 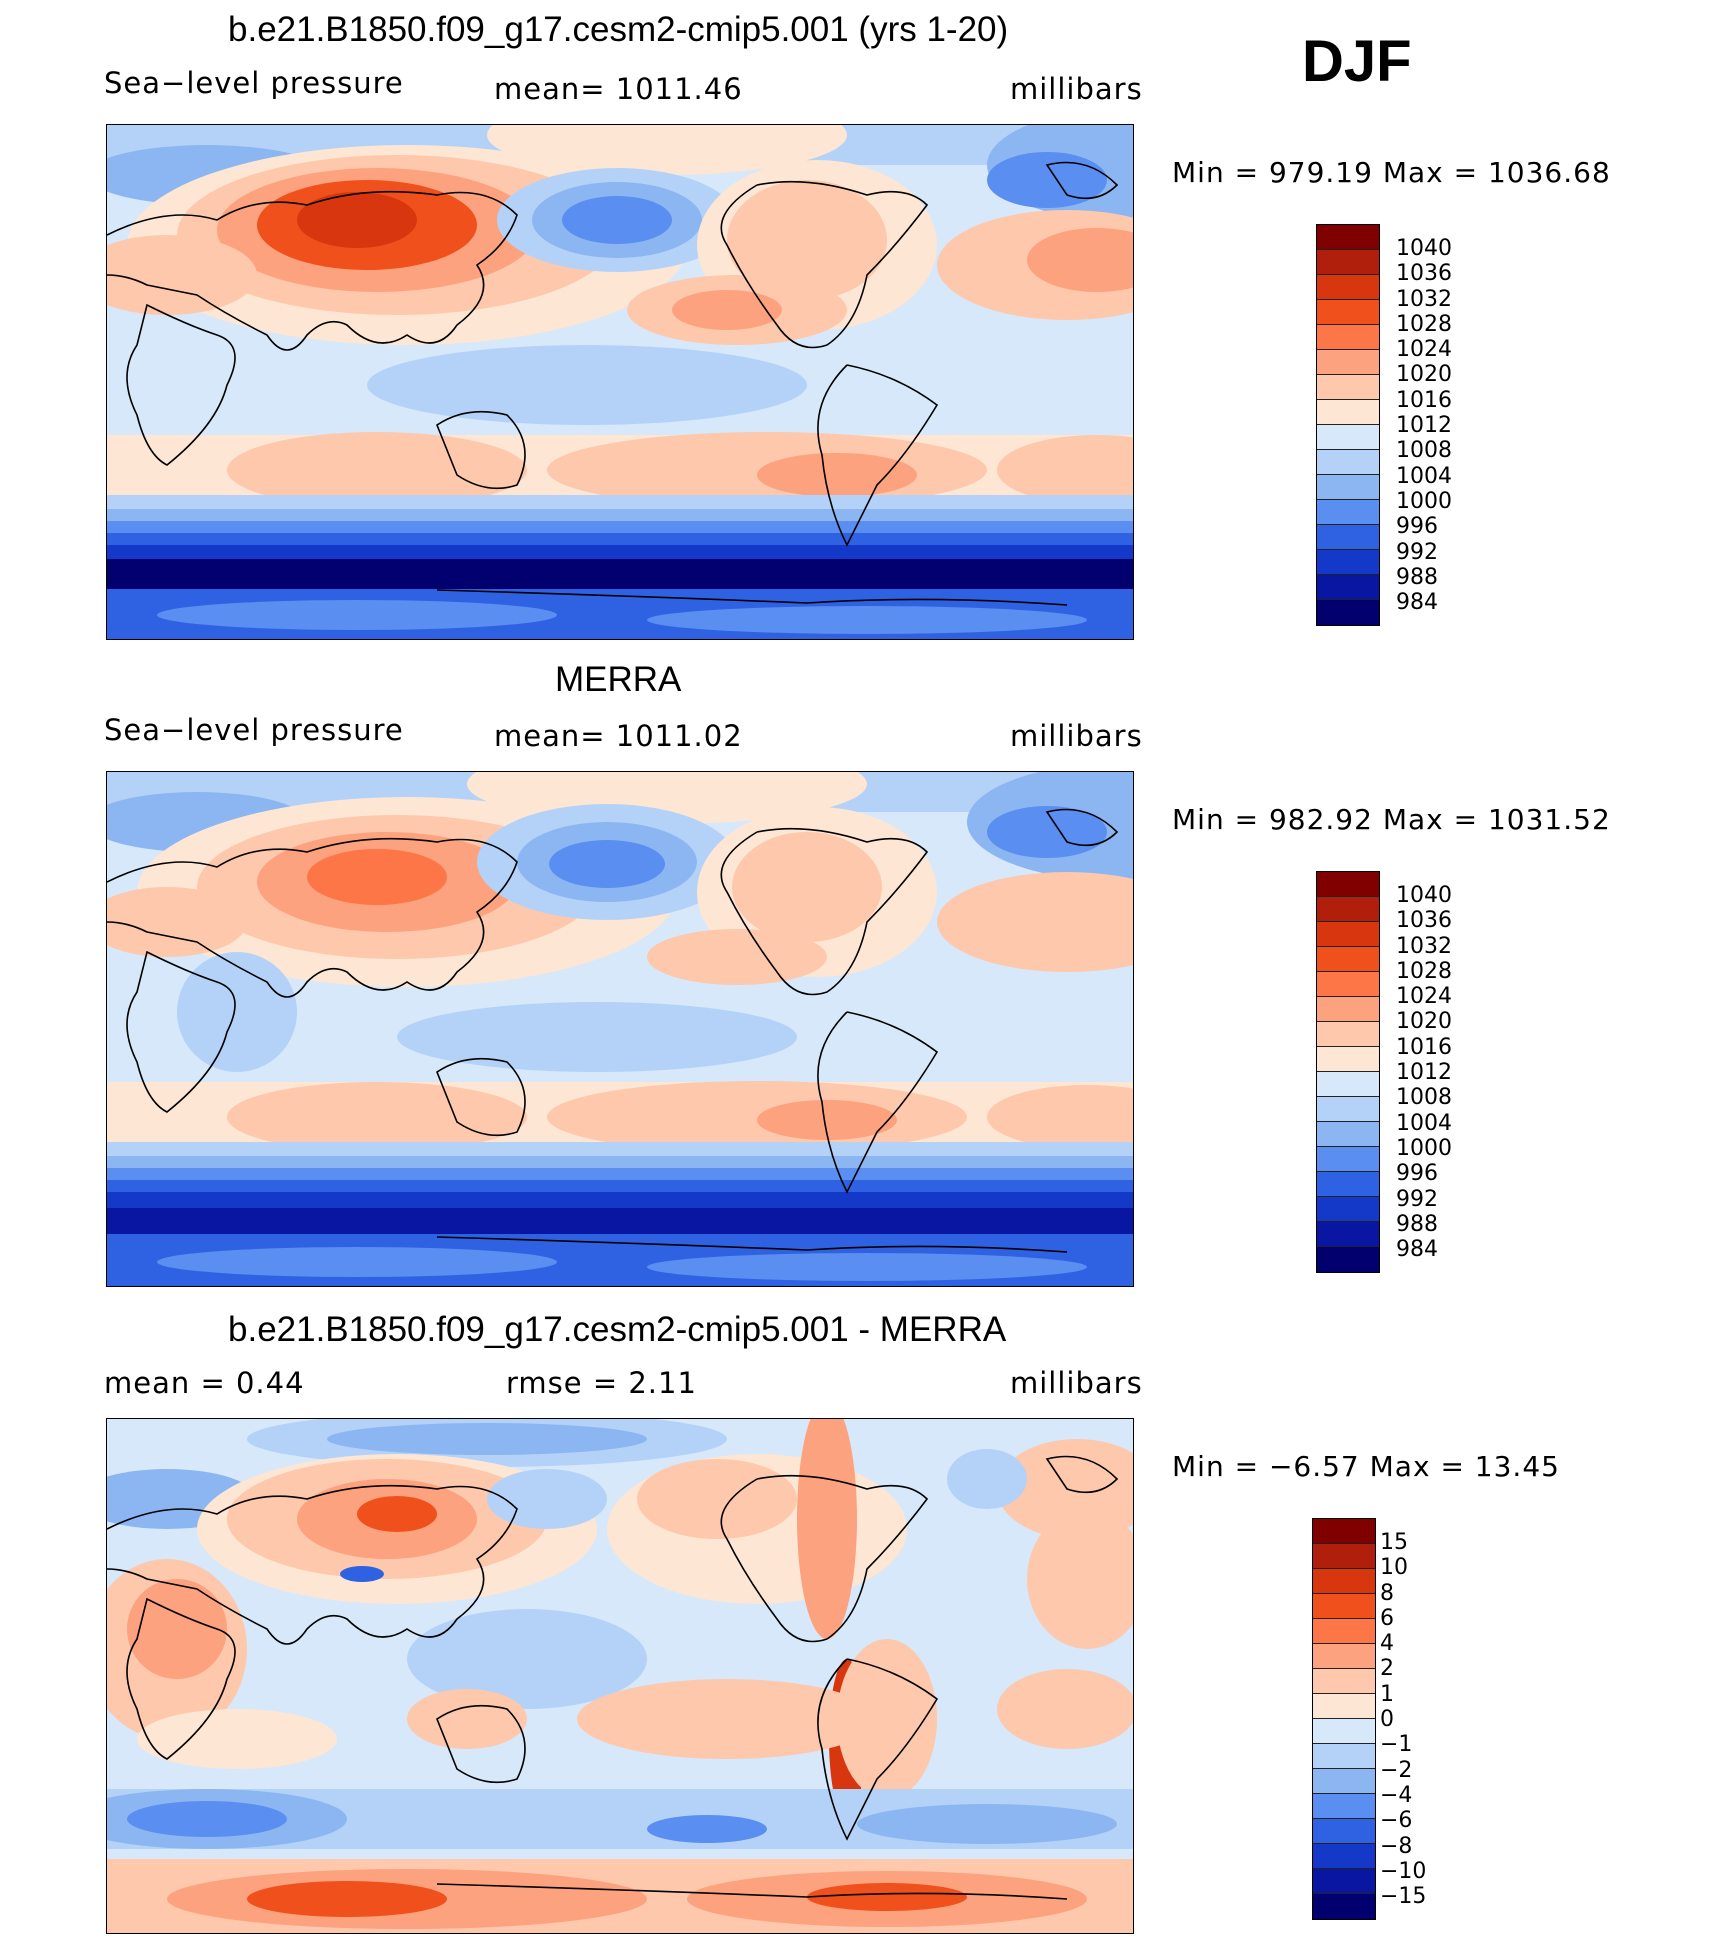 I want to click on panel2-units-label: millibars, so click(x=1076, y=736).